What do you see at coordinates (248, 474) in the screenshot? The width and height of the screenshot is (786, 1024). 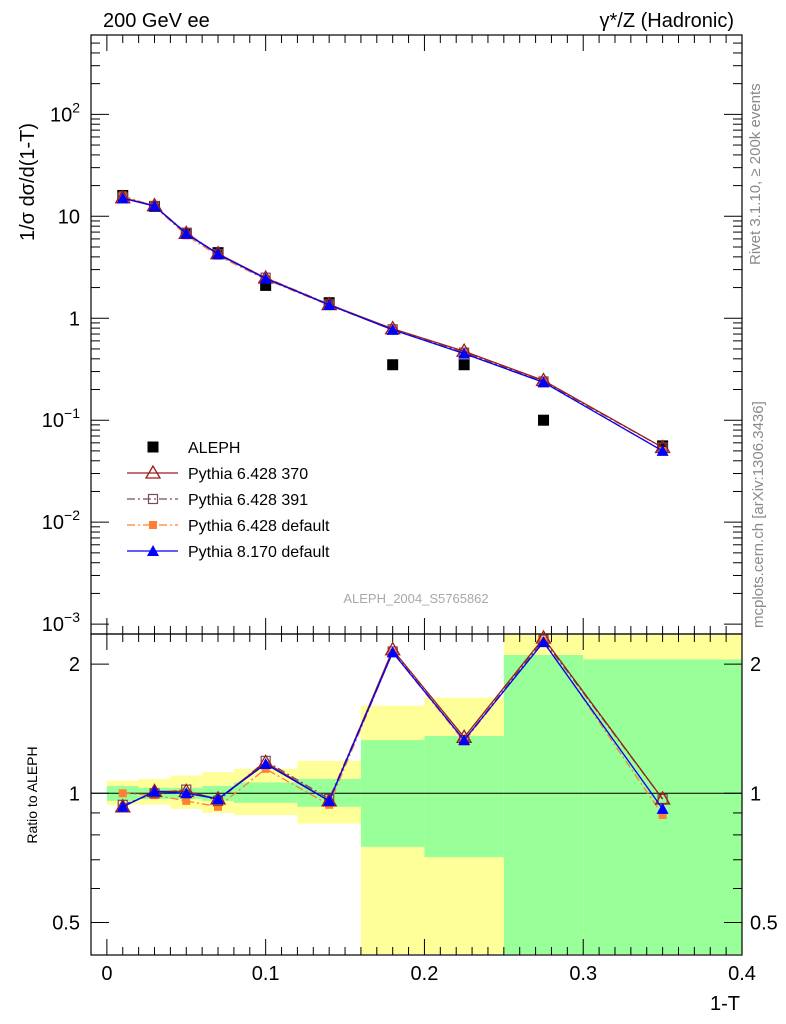 I see `legend-label: Pythia 6.428 370` at bounding box center [248, 474].